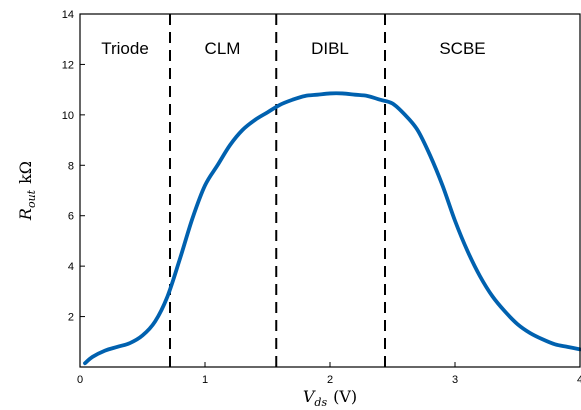 The image size is (581, 410). Describe the element at coordinates (68, 65) in the screenshot. I see `y-tick-label: 12` at that location.